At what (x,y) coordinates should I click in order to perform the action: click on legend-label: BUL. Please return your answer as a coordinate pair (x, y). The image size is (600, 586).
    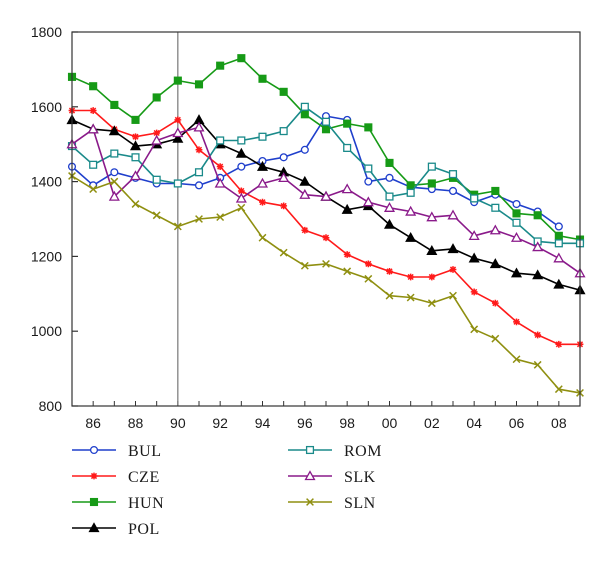
    Looking at the image, I should click on (145, 451).